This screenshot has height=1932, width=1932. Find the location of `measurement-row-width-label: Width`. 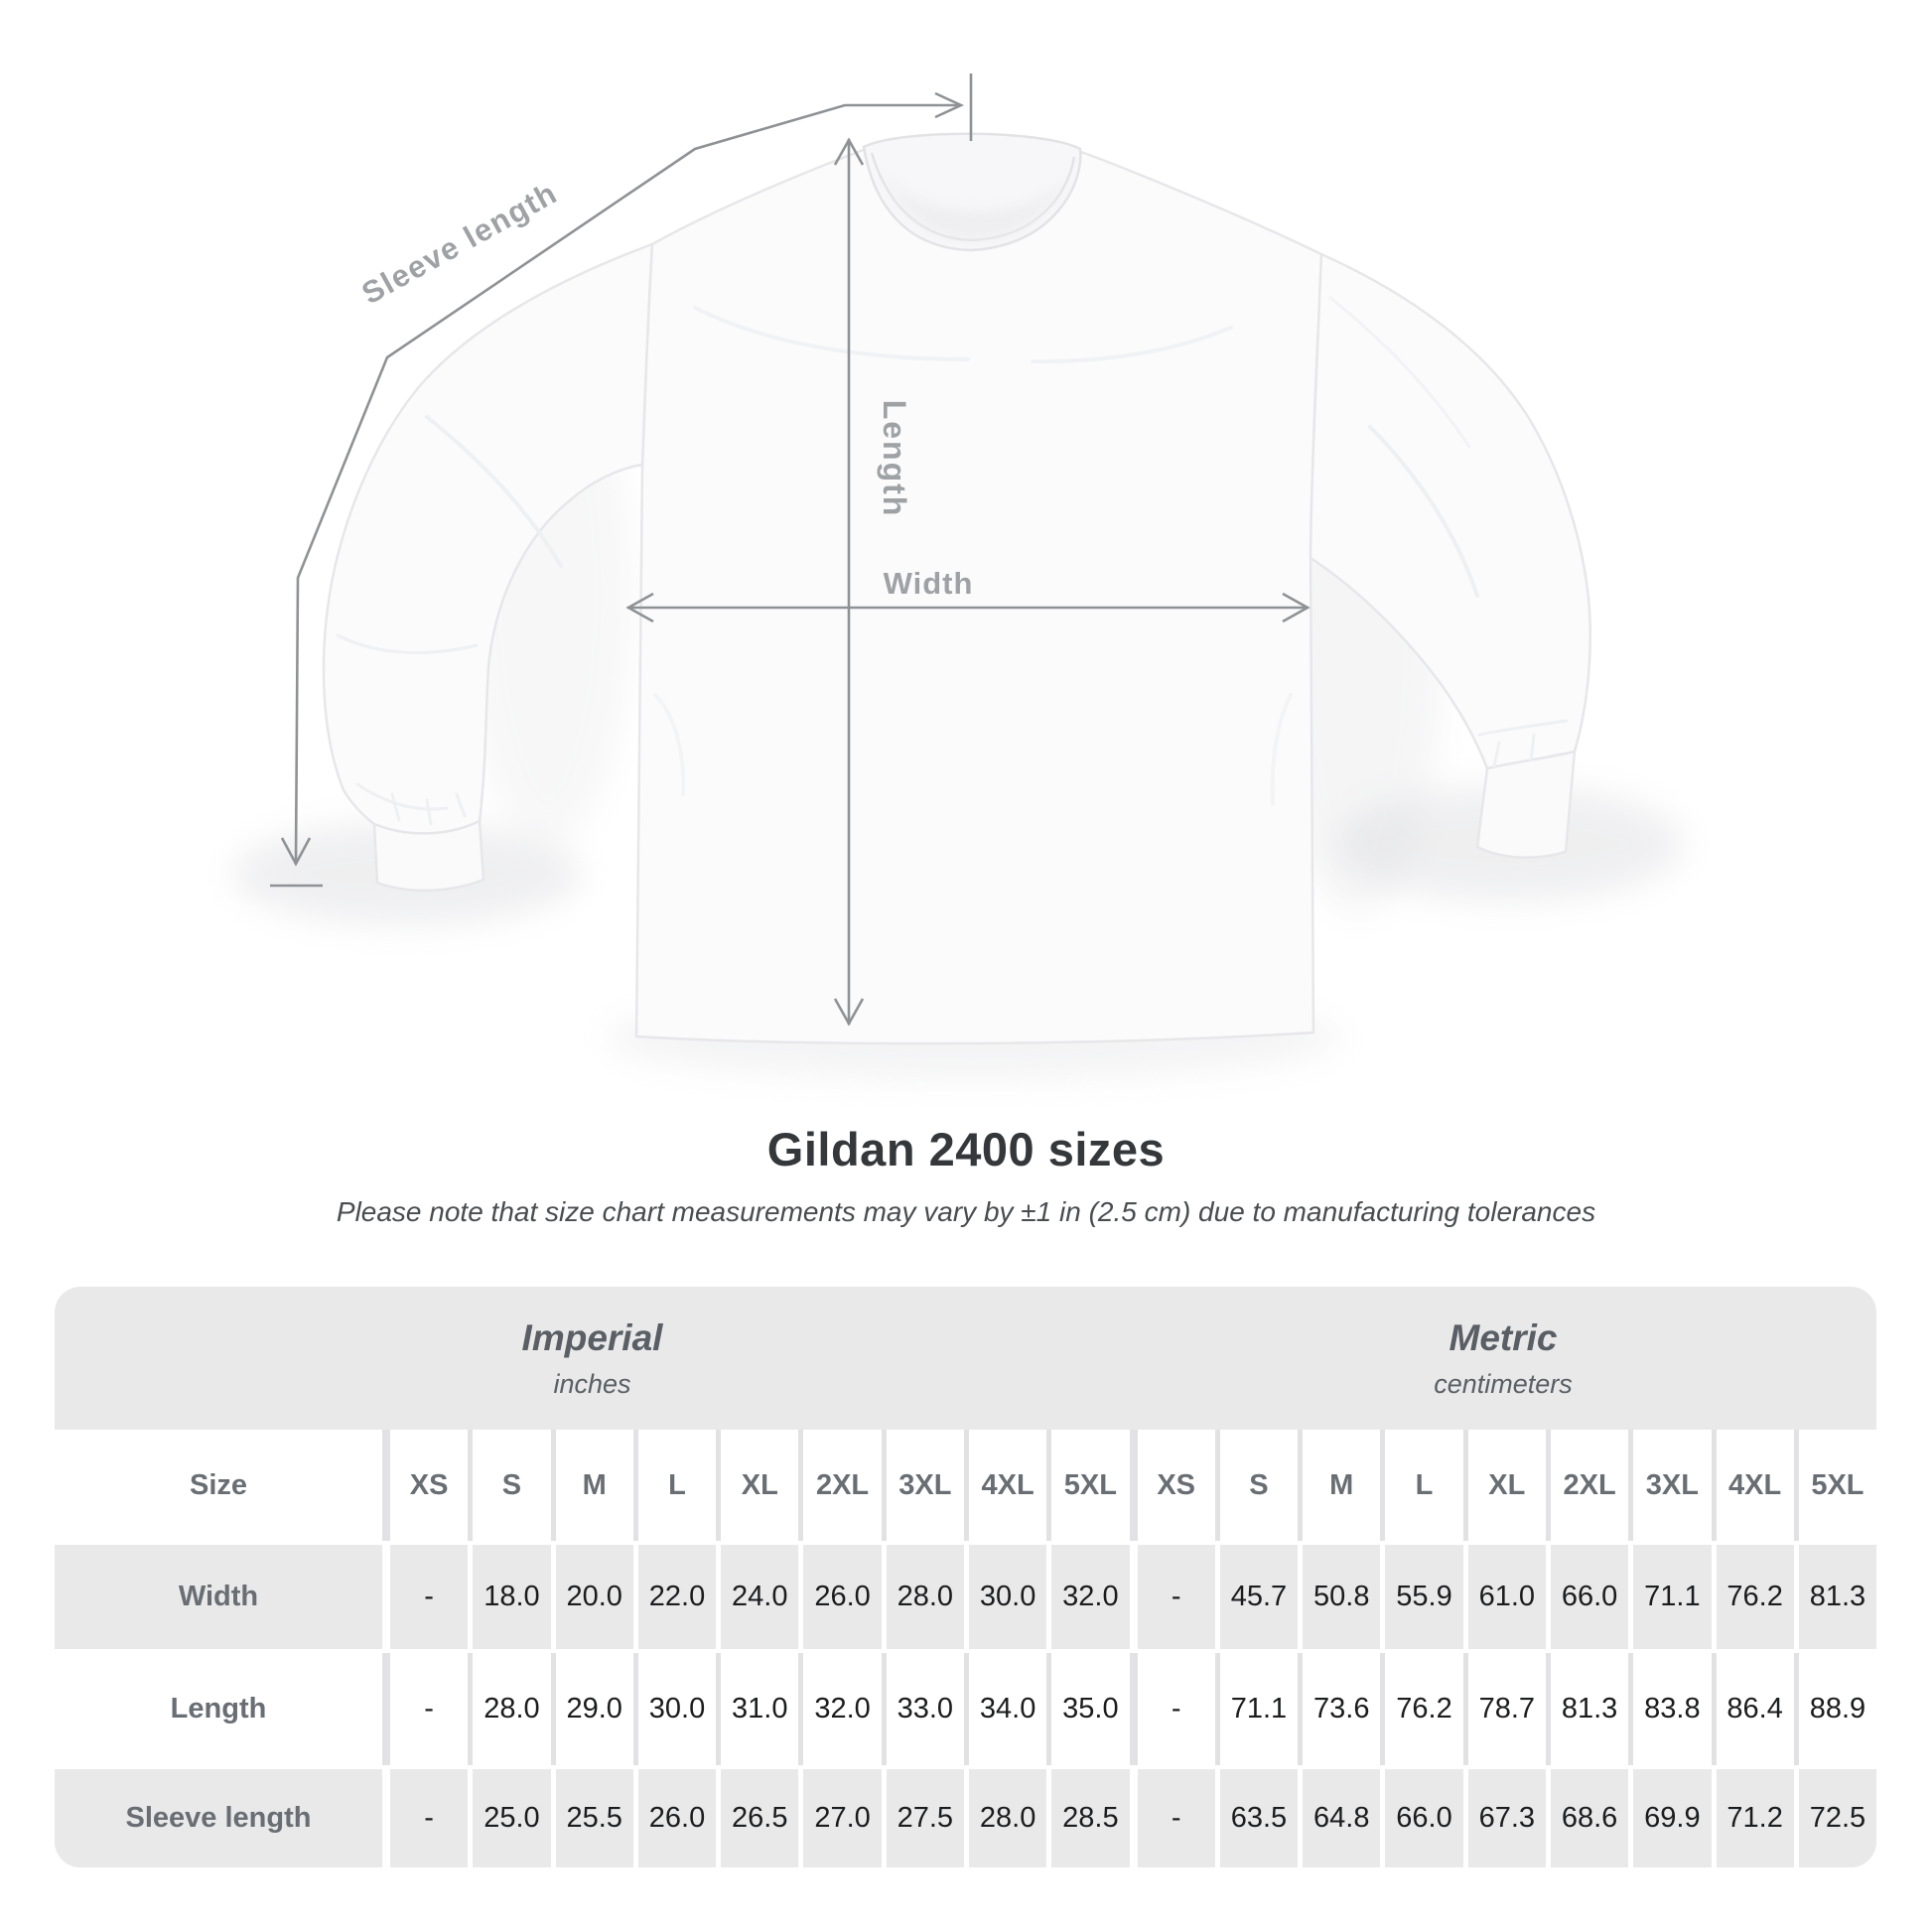

measurement-row-width-label: Width is located at coordinates (219, 1597).